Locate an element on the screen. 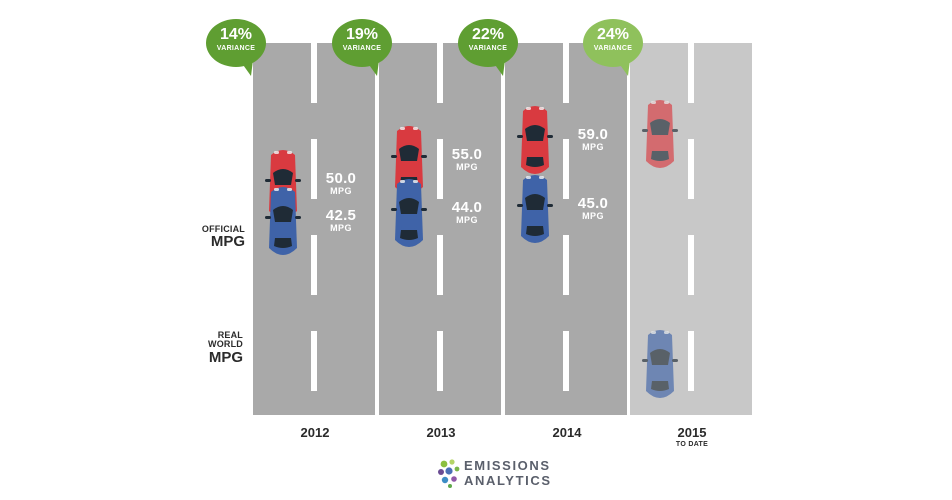 This screenshot has width=952, height=500. road-lane-2012: 50.0 MPG 42.5 MPG is located at coordinates (314, 229).